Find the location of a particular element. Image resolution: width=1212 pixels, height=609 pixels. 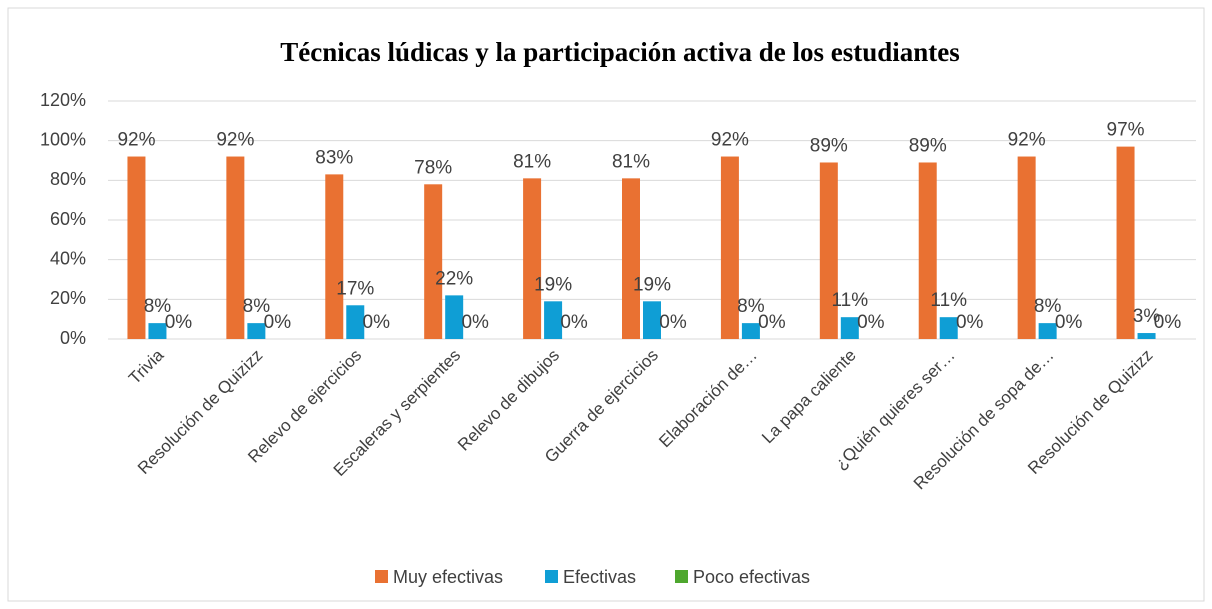

data-label: 17% is located at coordinates (355, 288).